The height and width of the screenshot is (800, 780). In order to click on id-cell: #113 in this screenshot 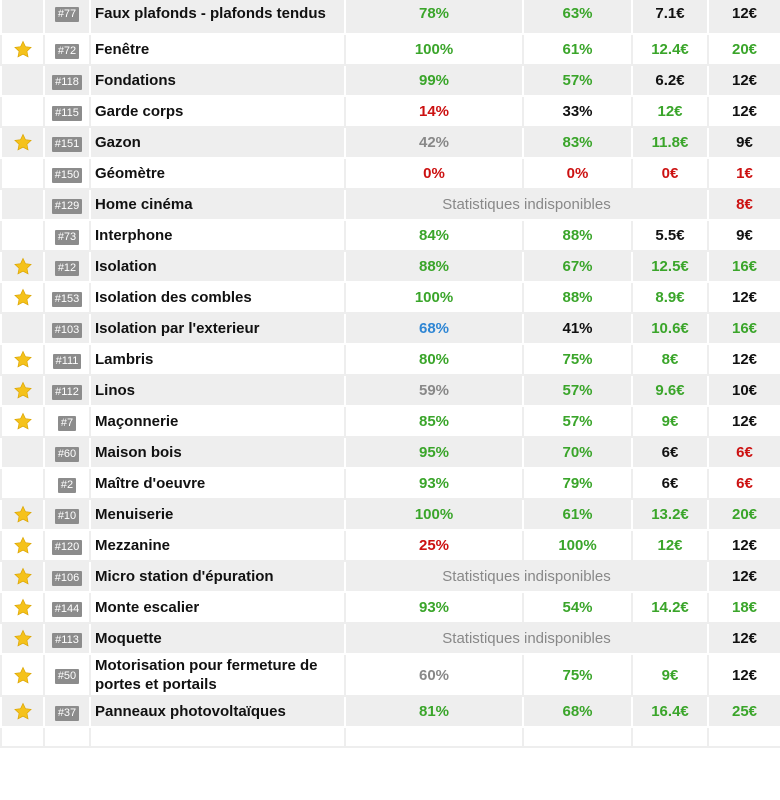, I will do `click(67, 638)`.